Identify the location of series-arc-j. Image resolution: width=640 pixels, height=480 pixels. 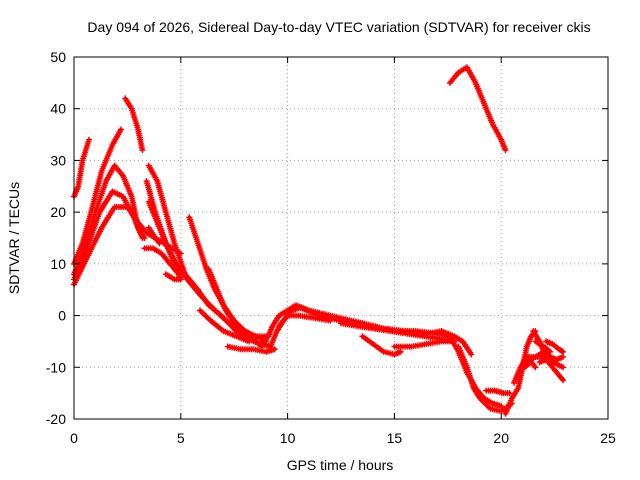
(154, 235).